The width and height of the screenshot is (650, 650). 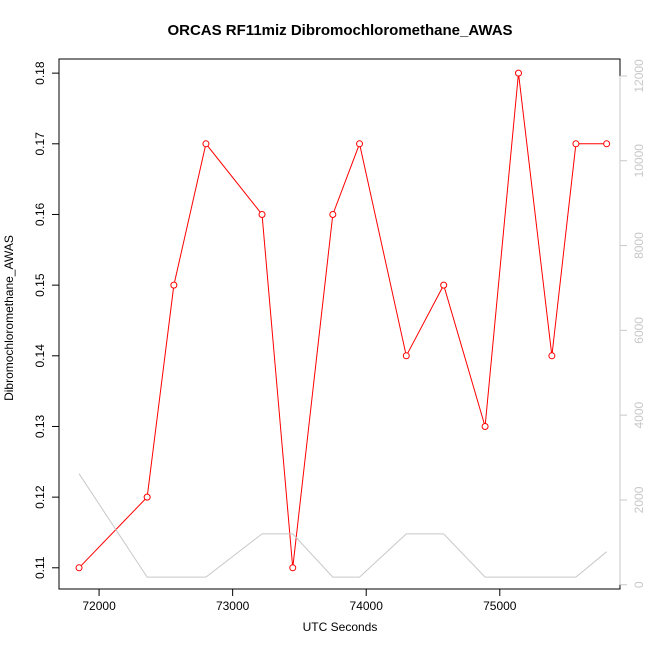 I want to click on secondary-series-line, so click(x=342, y=525).